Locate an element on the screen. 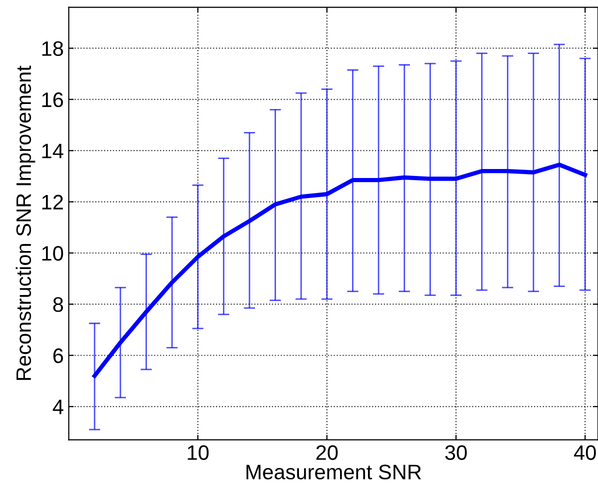  y-tick-label: 4 is located at coordinates (58, 407).